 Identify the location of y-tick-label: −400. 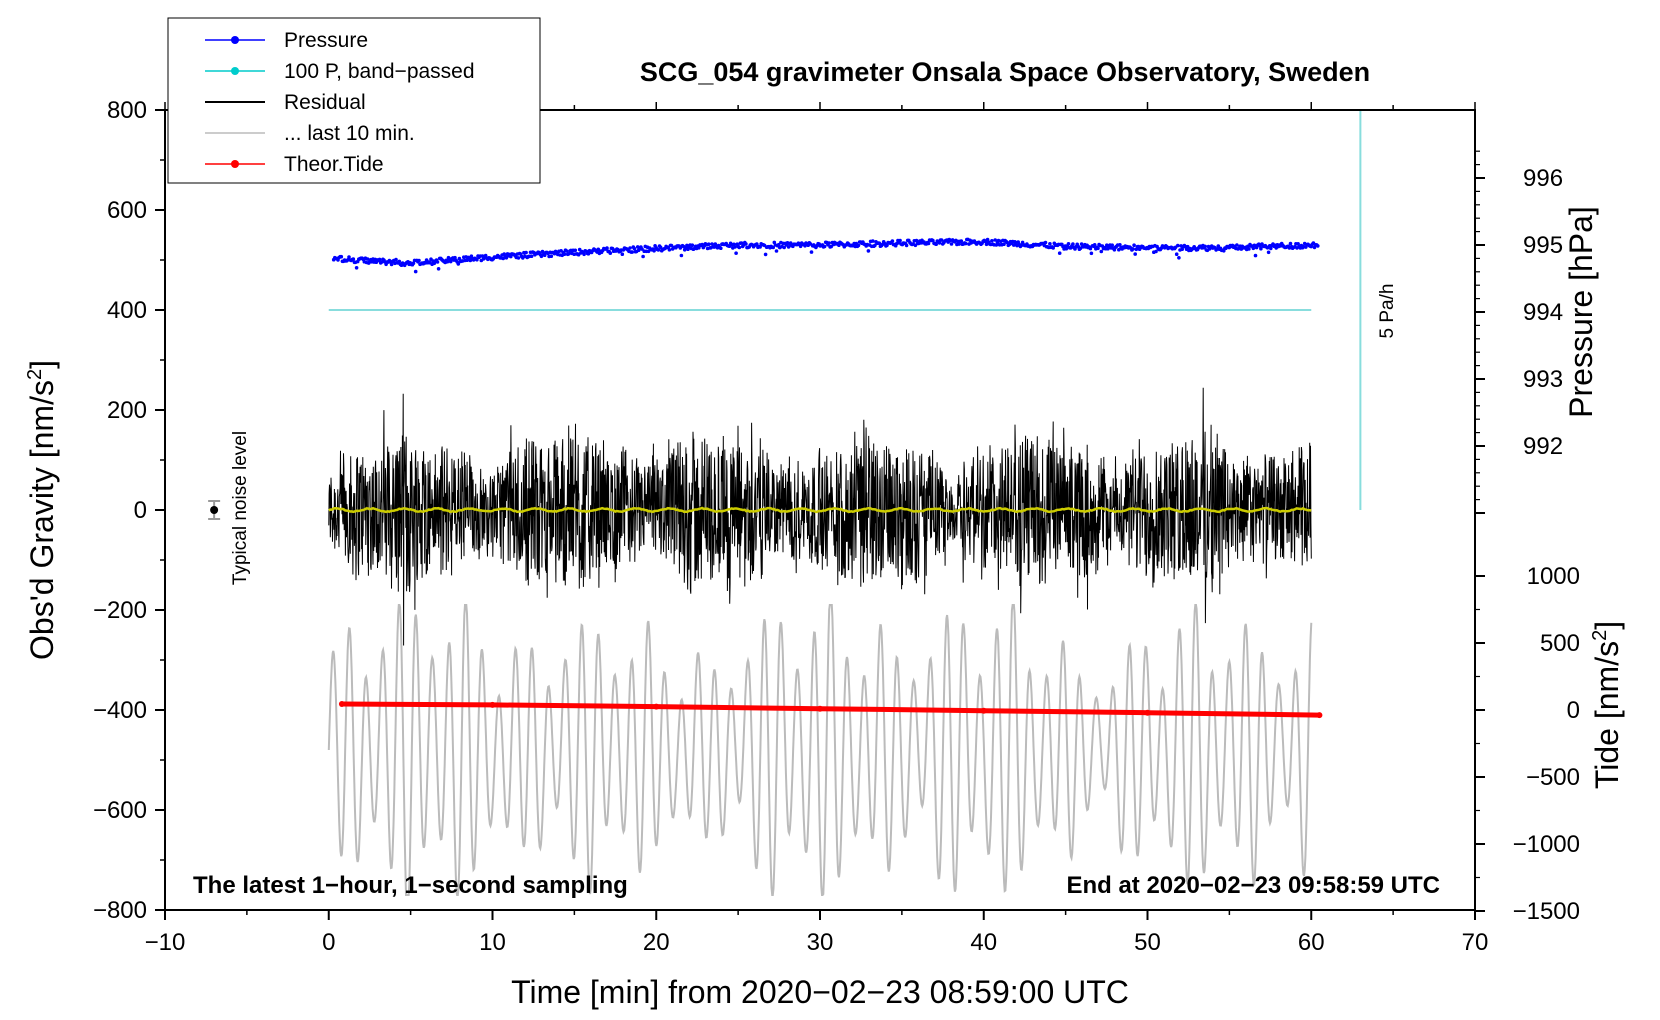
(120, 710).